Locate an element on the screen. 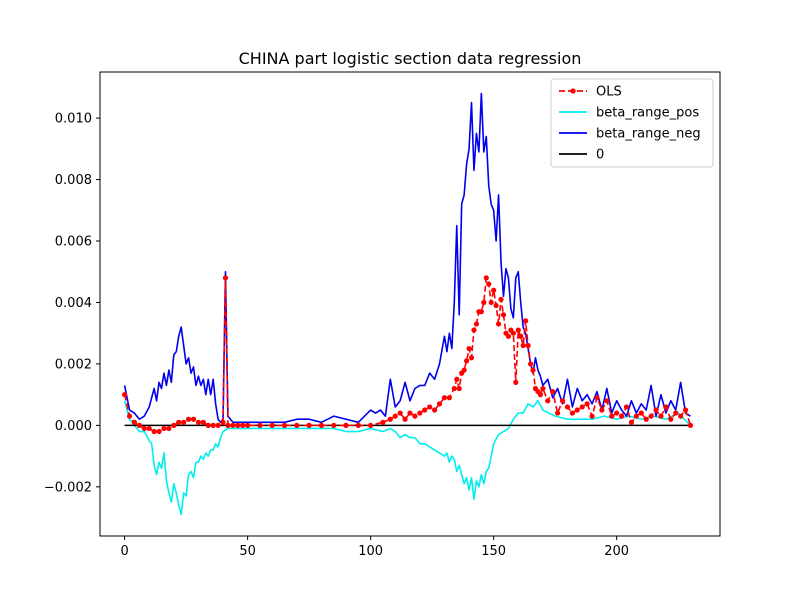 The width and height of the screenshot is (800, 600). y-tick-label: 0.002 is located at coordinates (73, 364).